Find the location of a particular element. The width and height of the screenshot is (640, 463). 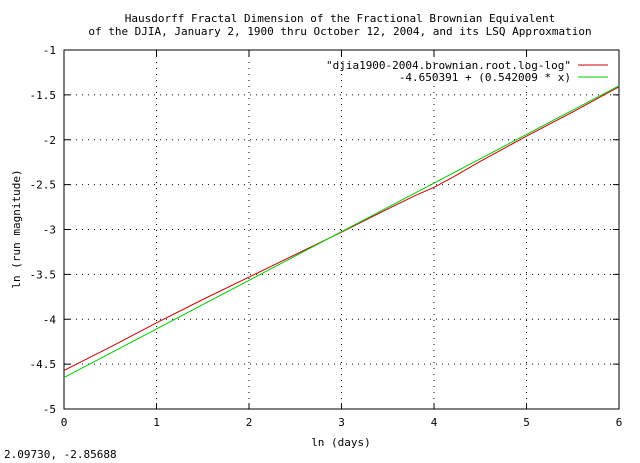

y-tick-label: -2.5 is located at coordinates (43, 185).